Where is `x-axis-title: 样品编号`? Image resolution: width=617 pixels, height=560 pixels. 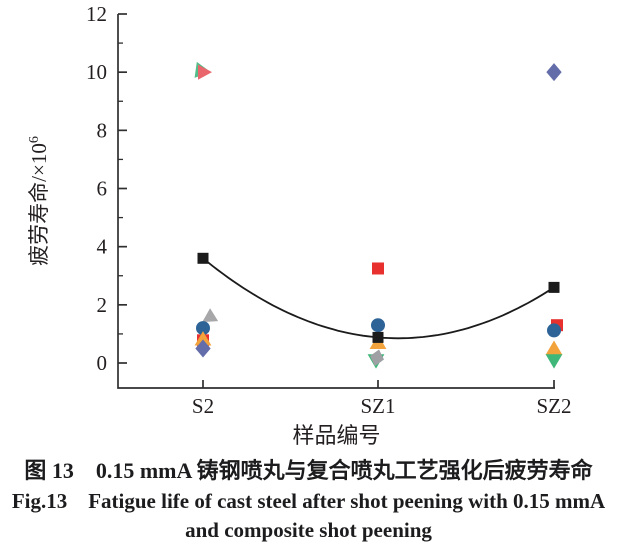 x-axis-title: 样品编号 is located at coordinates (336, 435).